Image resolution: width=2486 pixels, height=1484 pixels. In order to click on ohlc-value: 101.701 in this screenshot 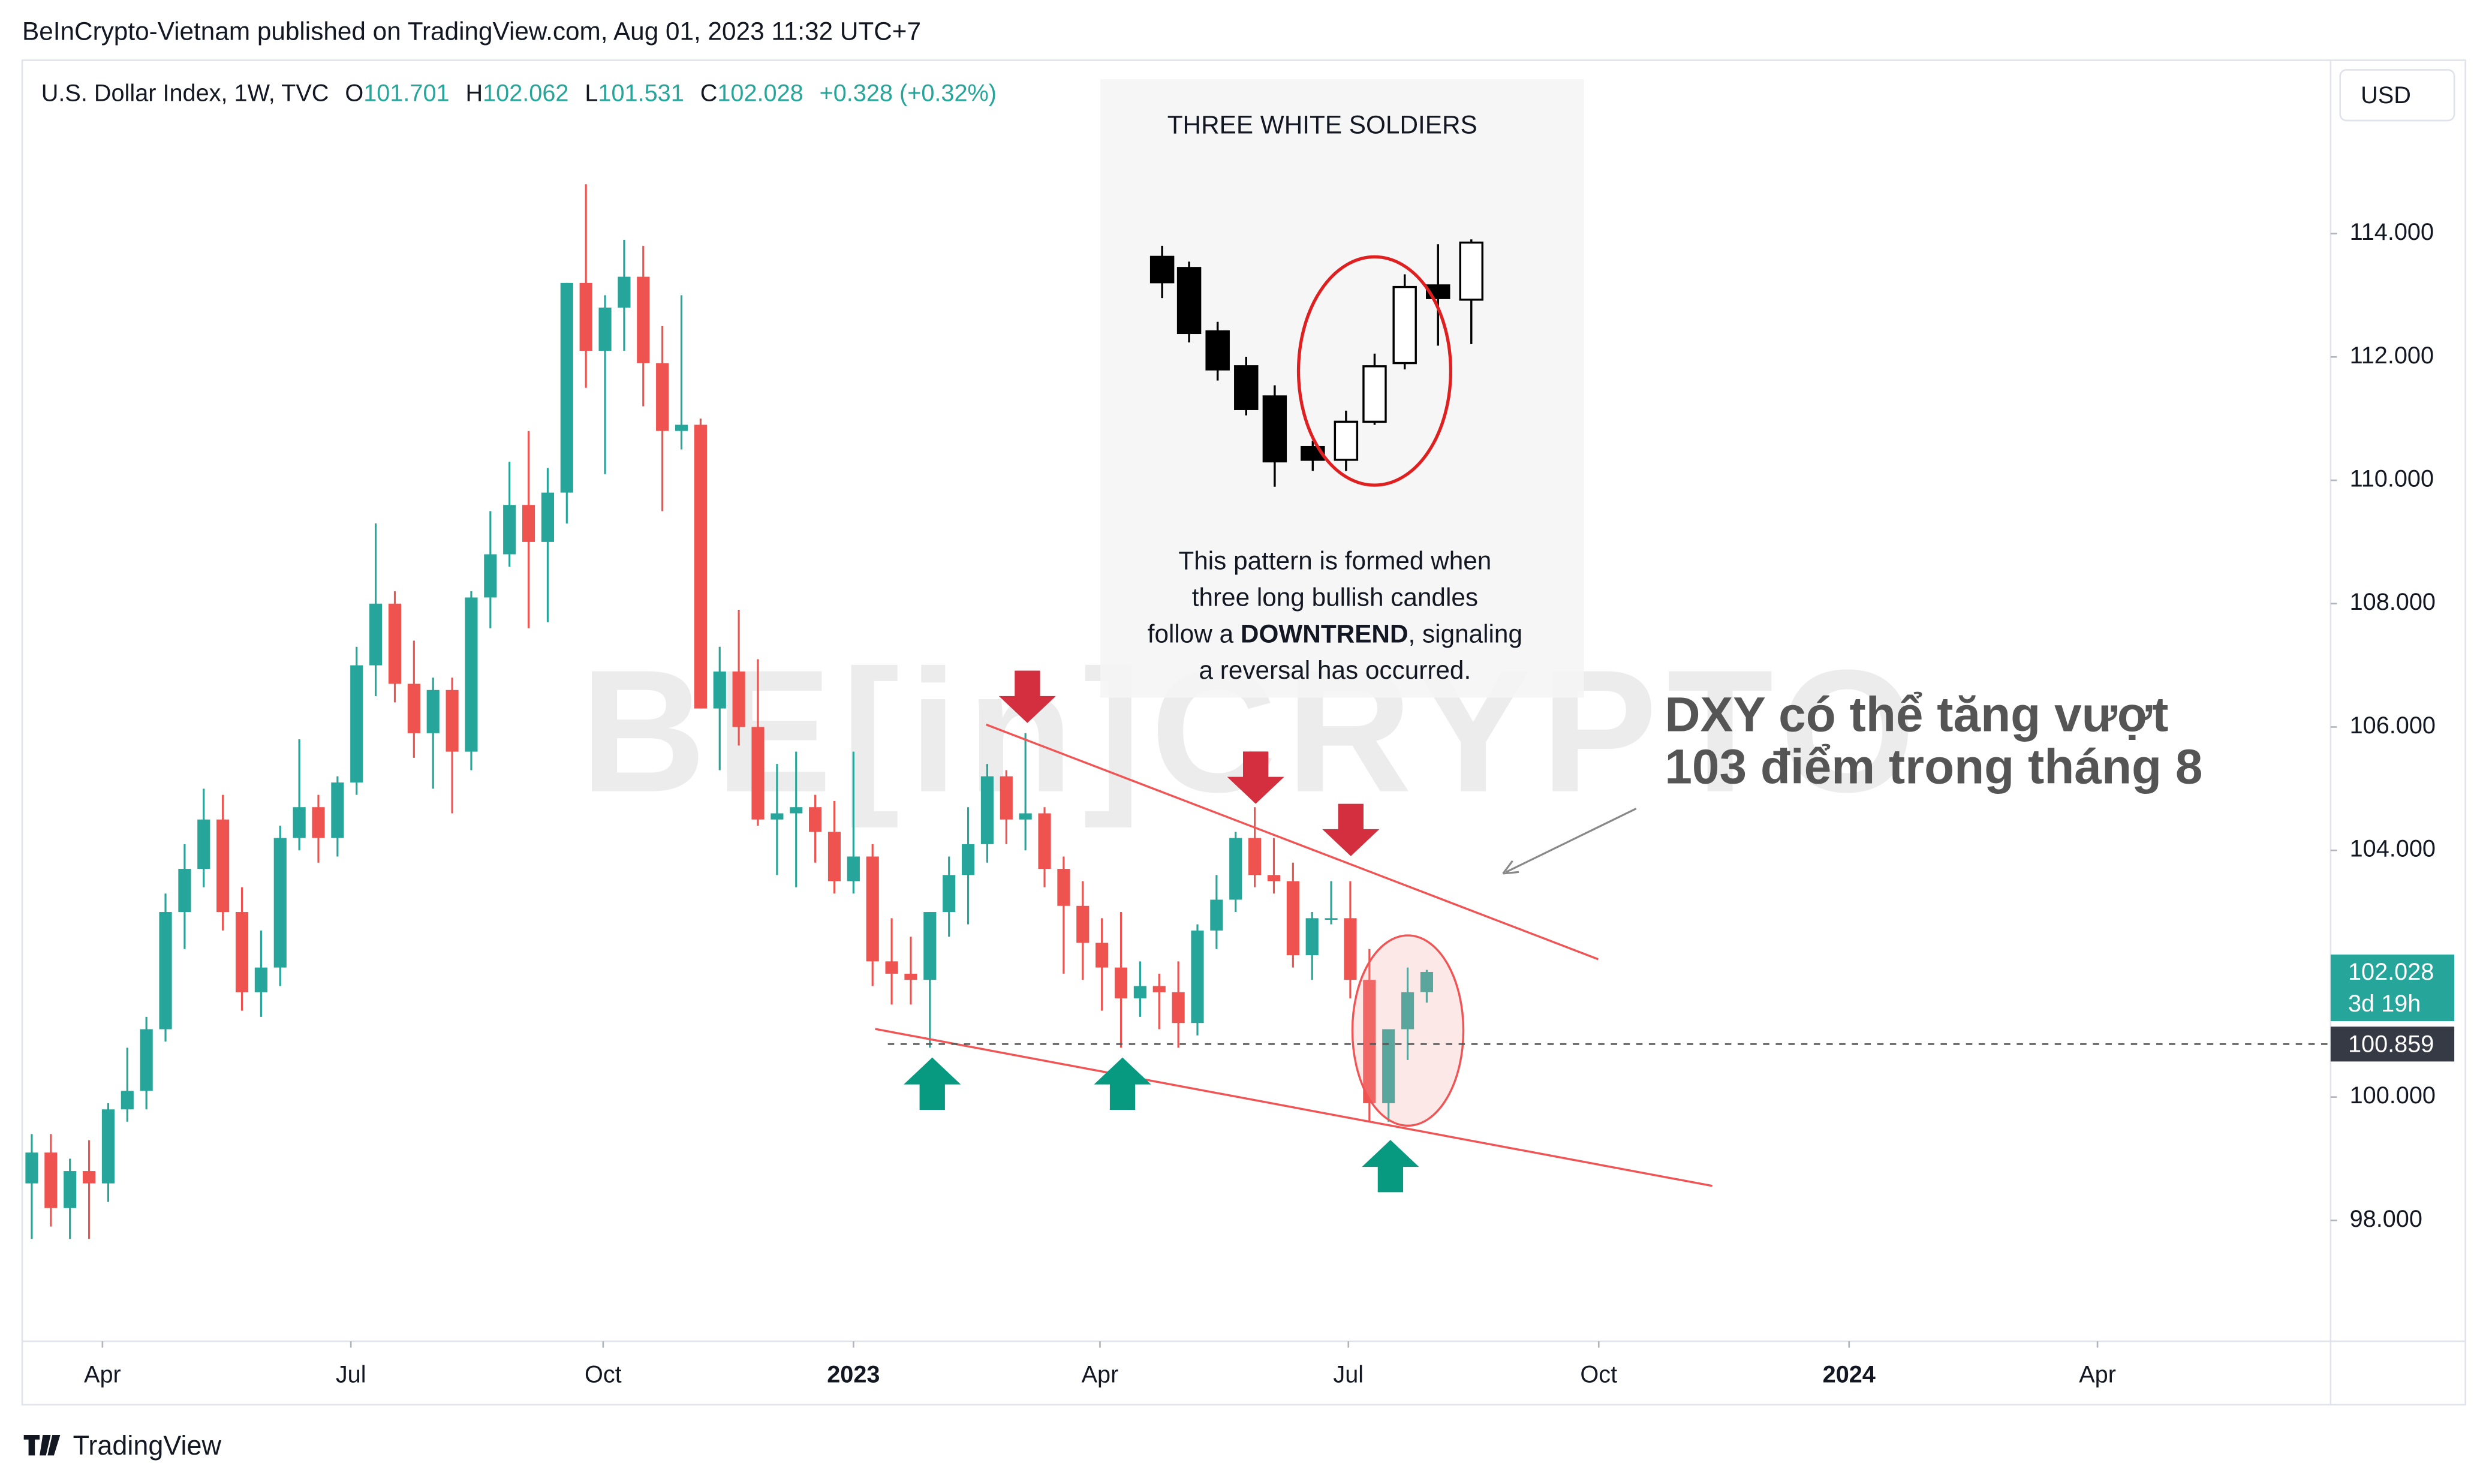, I will do `click(406, 93)`.